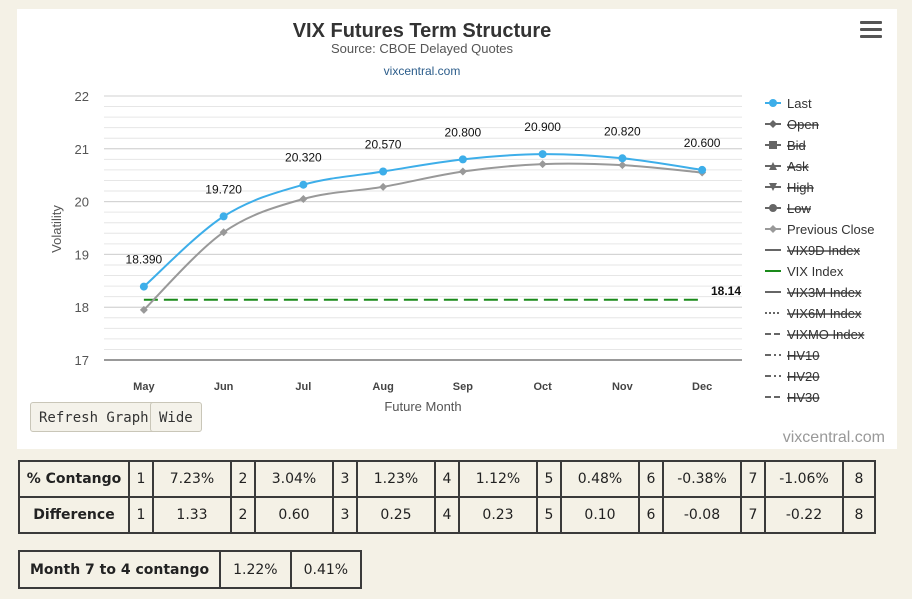 The image size is (912, 599). I want to click on data-label: 20.600, so click(702, 143).